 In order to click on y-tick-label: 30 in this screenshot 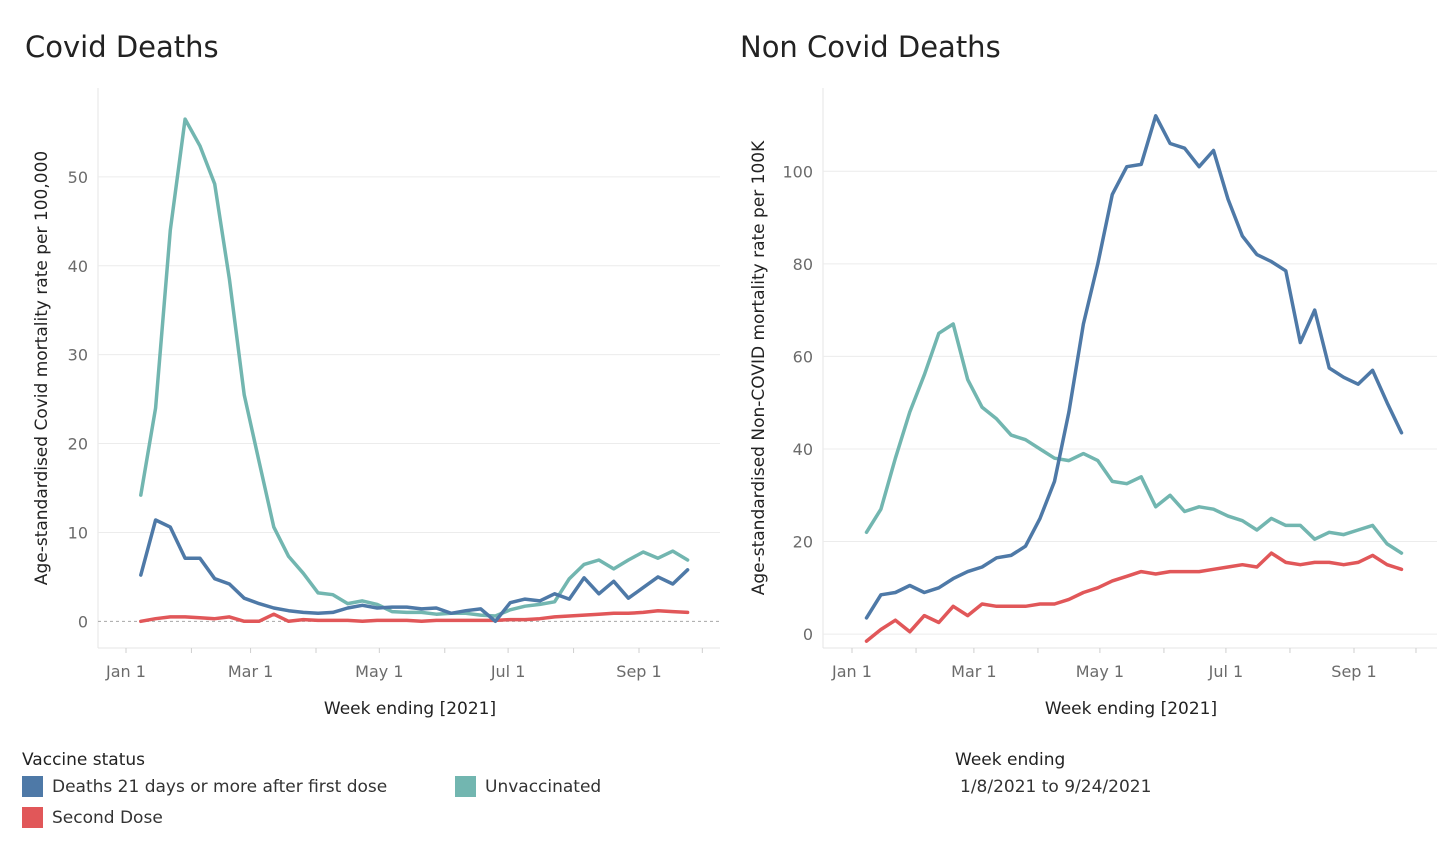, I will do `click(78, 355)`.